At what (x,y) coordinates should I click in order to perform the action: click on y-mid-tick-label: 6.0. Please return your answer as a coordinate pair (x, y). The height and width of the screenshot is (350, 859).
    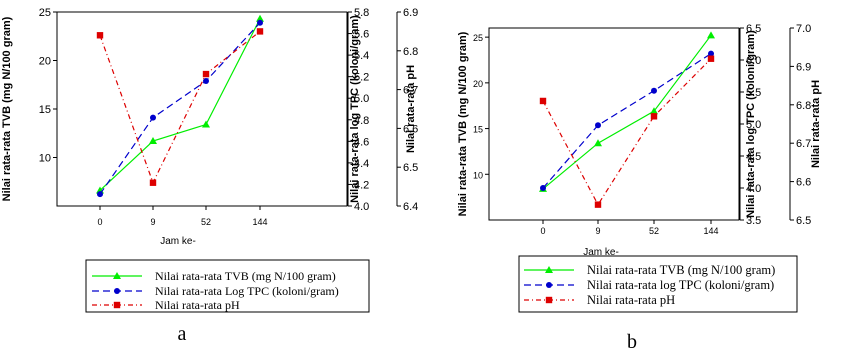
    Looking at the image, I should click on (753, 61).